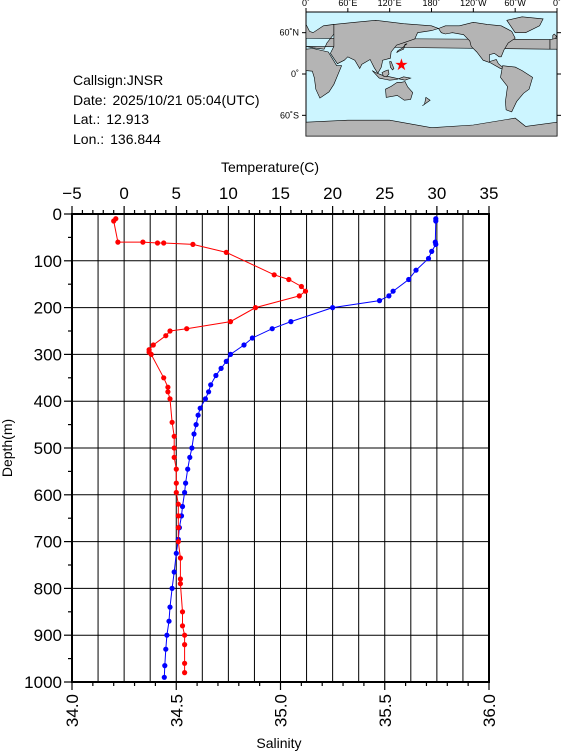  Describe the element at coordinates (436, 193) in the screenshot. I see `temp-tick-label: 30` at that location.